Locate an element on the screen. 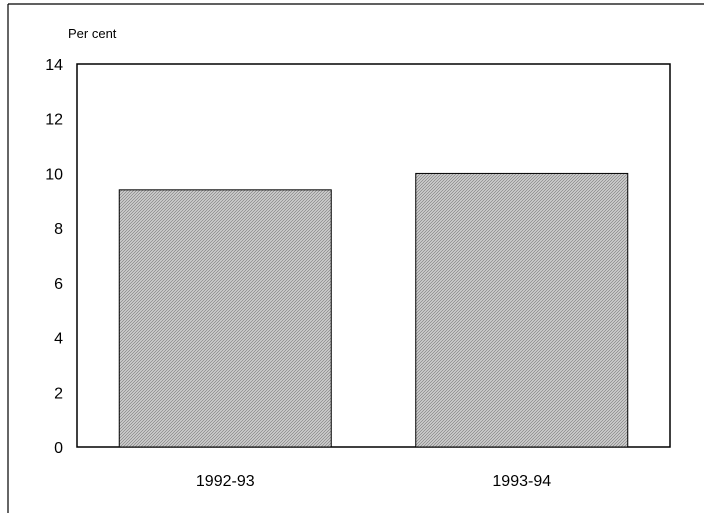 The image size is (704, 518). y-axis-ticks: 0 2 4 6 8 10 12 14 is located at coordinates (54, 257).